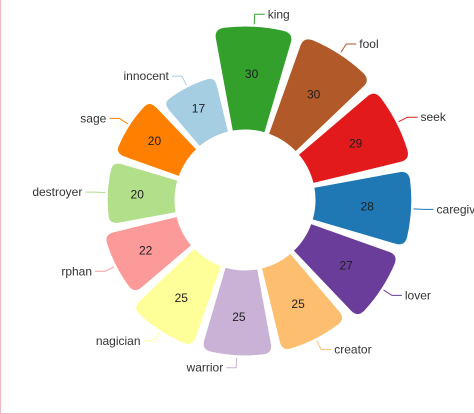 Image resolution: width=474 pixels, height=414 pixels. I want to click on value-label-warrior: 25, so click(239, 317).